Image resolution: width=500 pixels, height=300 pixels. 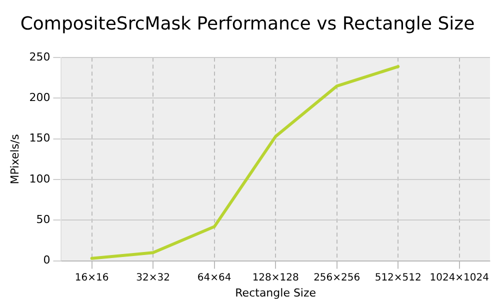 What do you see at coordinates (39, 179) in the screenshot?
I see `y-tick-label: 100` at bounding box center [39, 179].